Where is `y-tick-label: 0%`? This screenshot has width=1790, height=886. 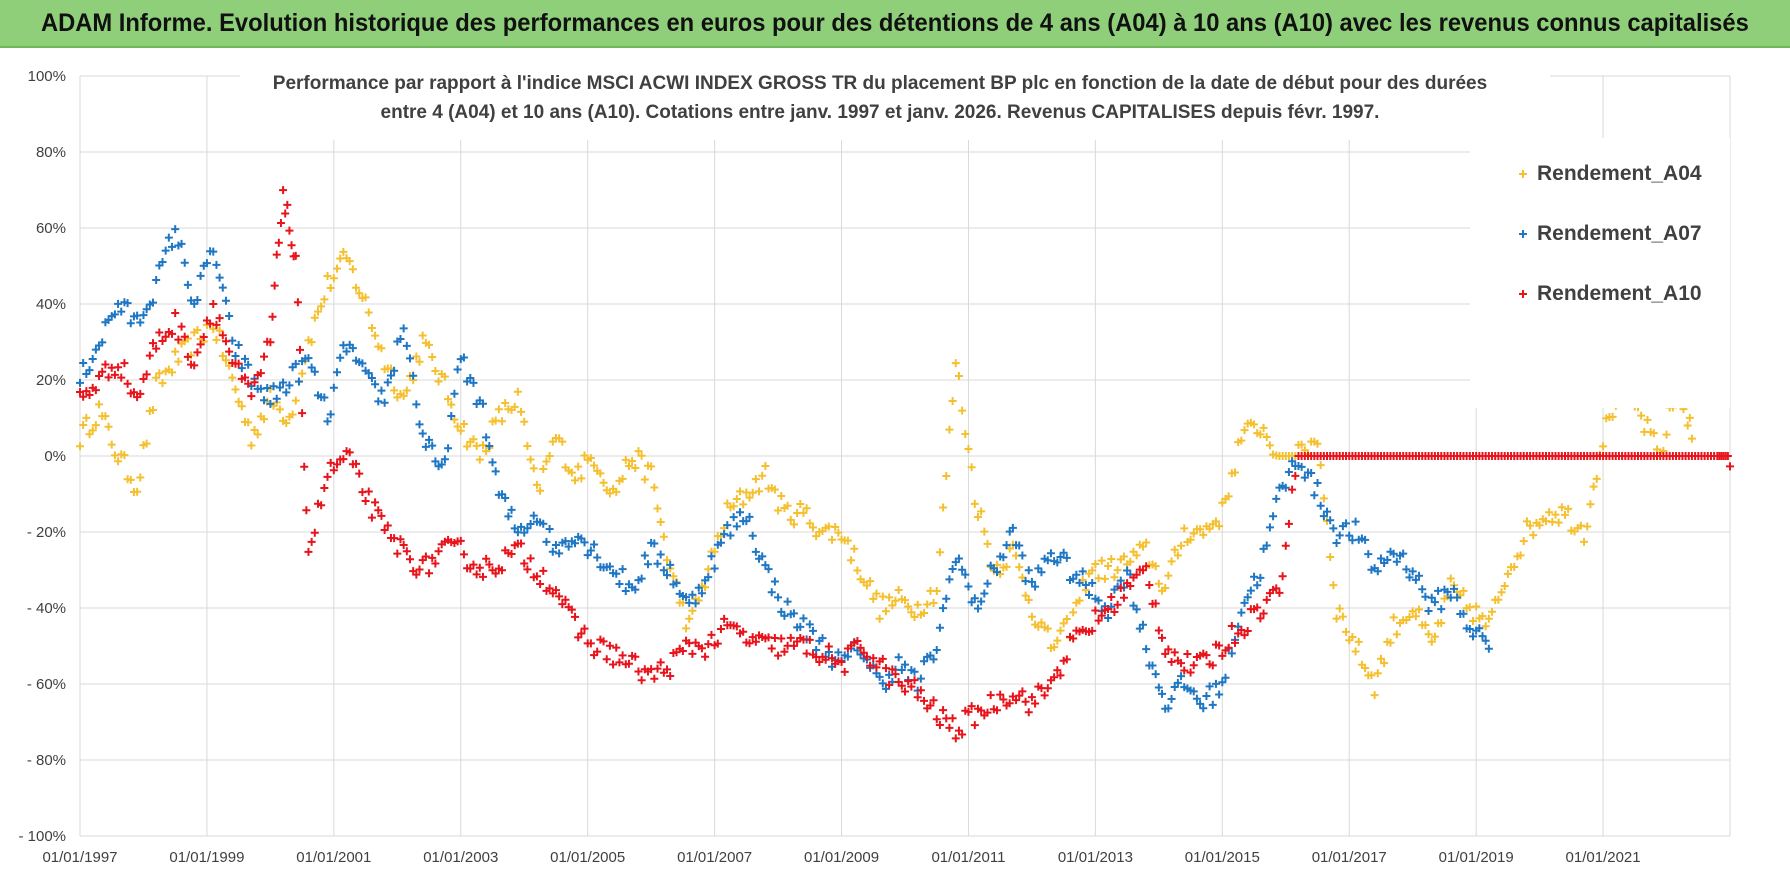 y-tick-label: 0% is located at coordinates (55, 456).